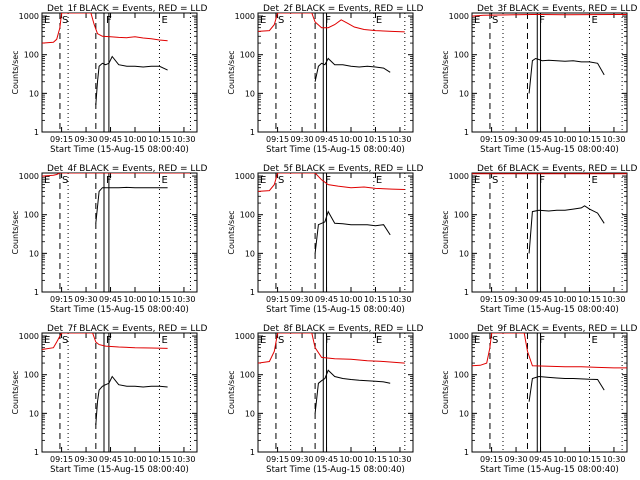  I want to click on panel-title: Det_4f BLACK = Events, RED = LLD, so click(127, 169).